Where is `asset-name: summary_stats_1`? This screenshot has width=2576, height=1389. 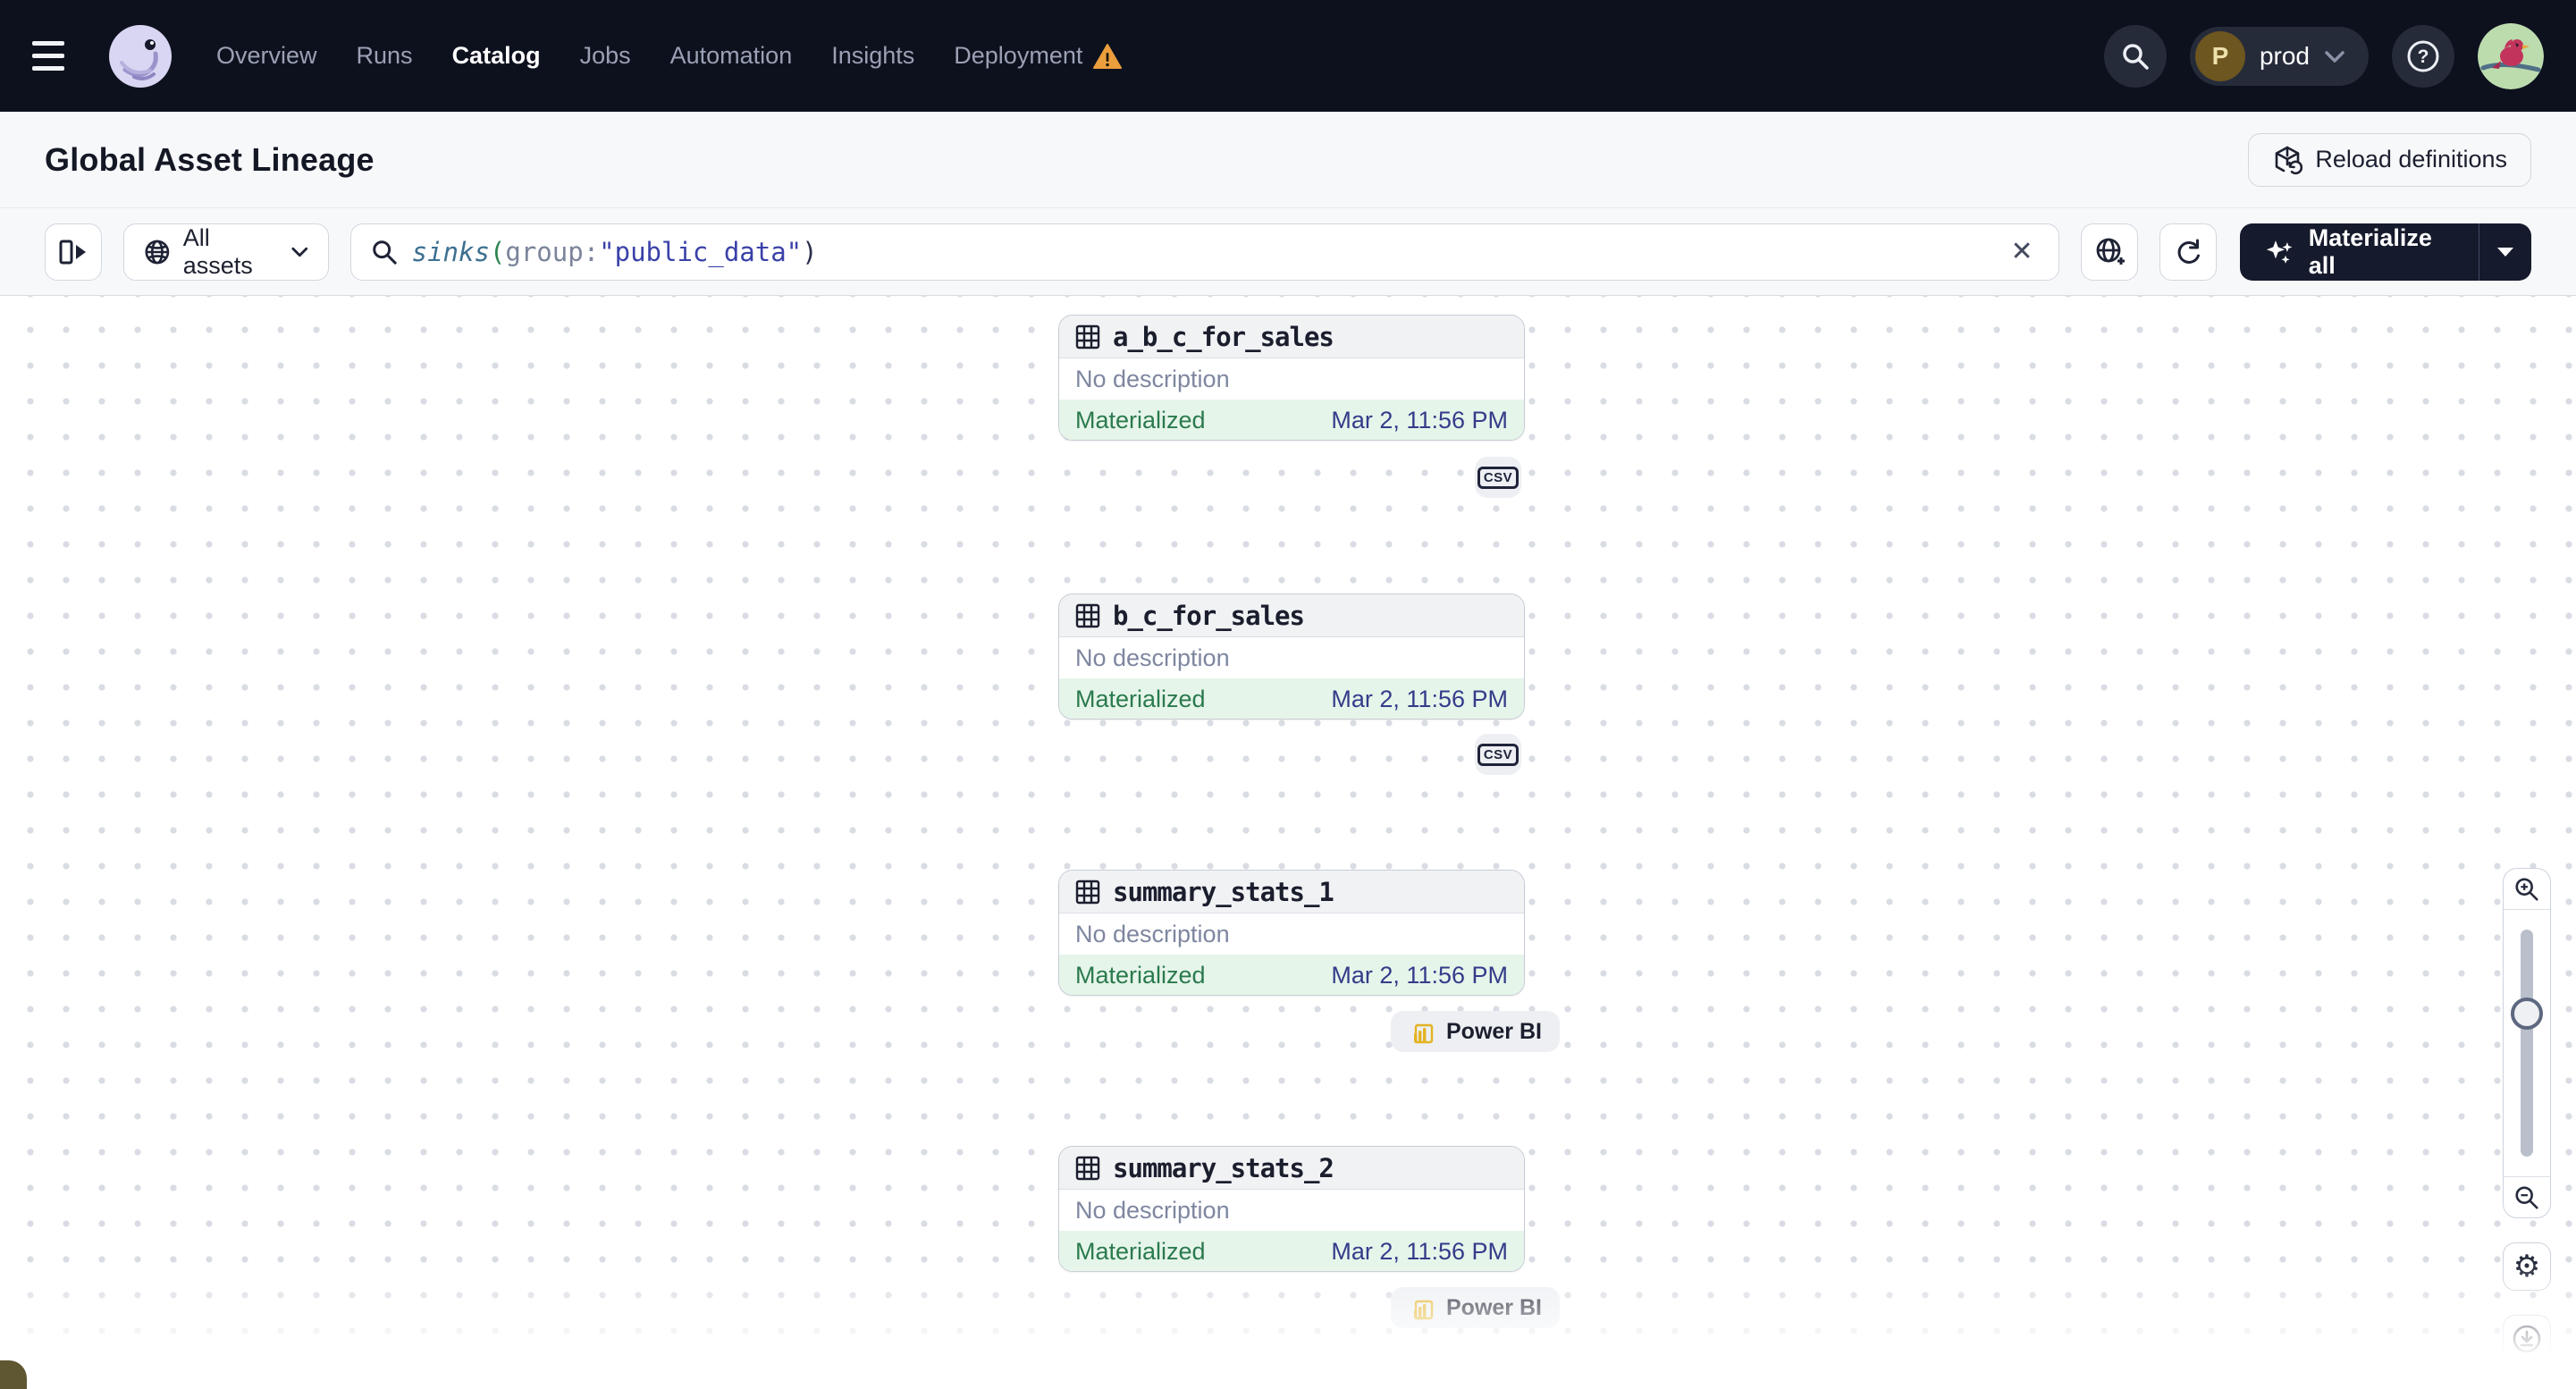
asset-name: summary_stats_1 is located at coordinates (1224, 891).